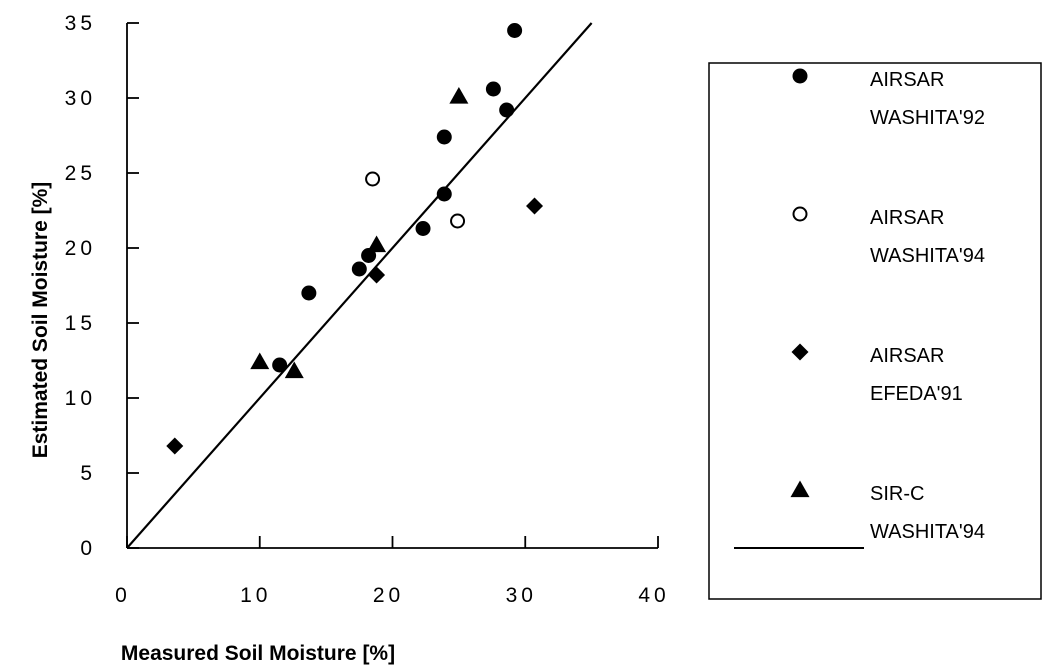 Image resolution: width=1048 pixels, height=668 pixels. Describe the element at coordinates (897, 494) in the screenshot. I see `legend-label: SIR-C` at that location.